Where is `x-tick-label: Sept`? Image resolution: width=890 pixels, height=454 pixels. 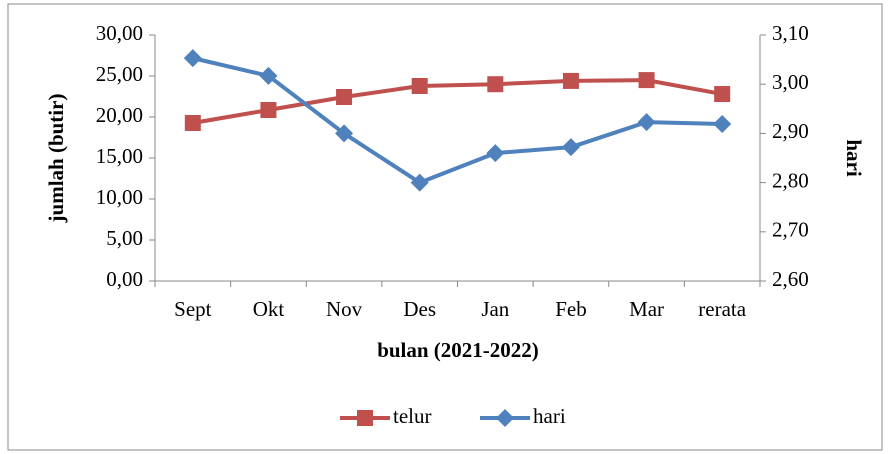
x-tick-label: Sept is located at coordinates (193, 309).